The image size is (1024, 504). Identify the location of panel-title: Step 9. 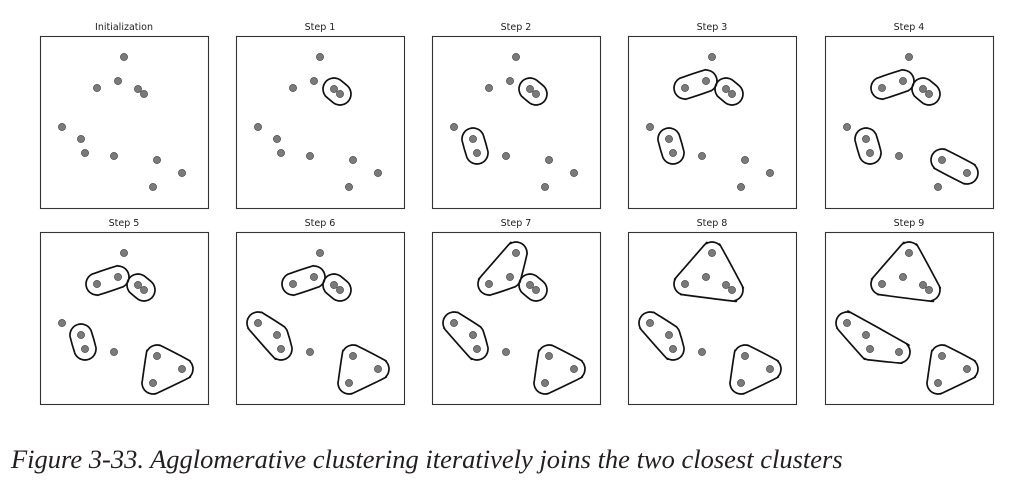
(909, 223).